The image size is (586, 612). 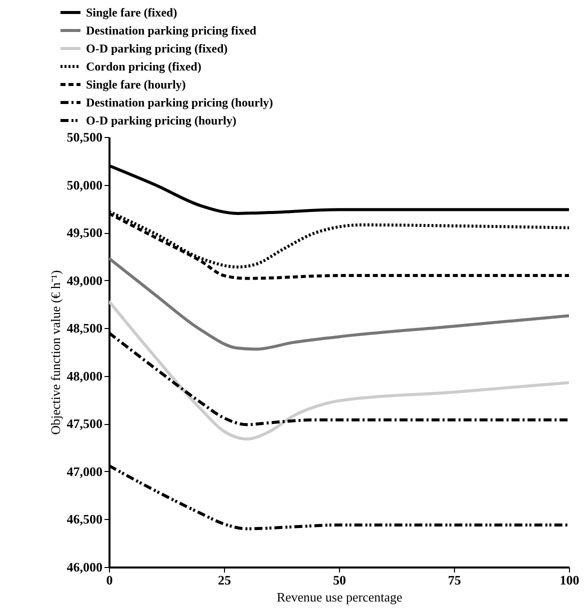 I want to click on x-tick-label: 100, so click(x=570, y=580).